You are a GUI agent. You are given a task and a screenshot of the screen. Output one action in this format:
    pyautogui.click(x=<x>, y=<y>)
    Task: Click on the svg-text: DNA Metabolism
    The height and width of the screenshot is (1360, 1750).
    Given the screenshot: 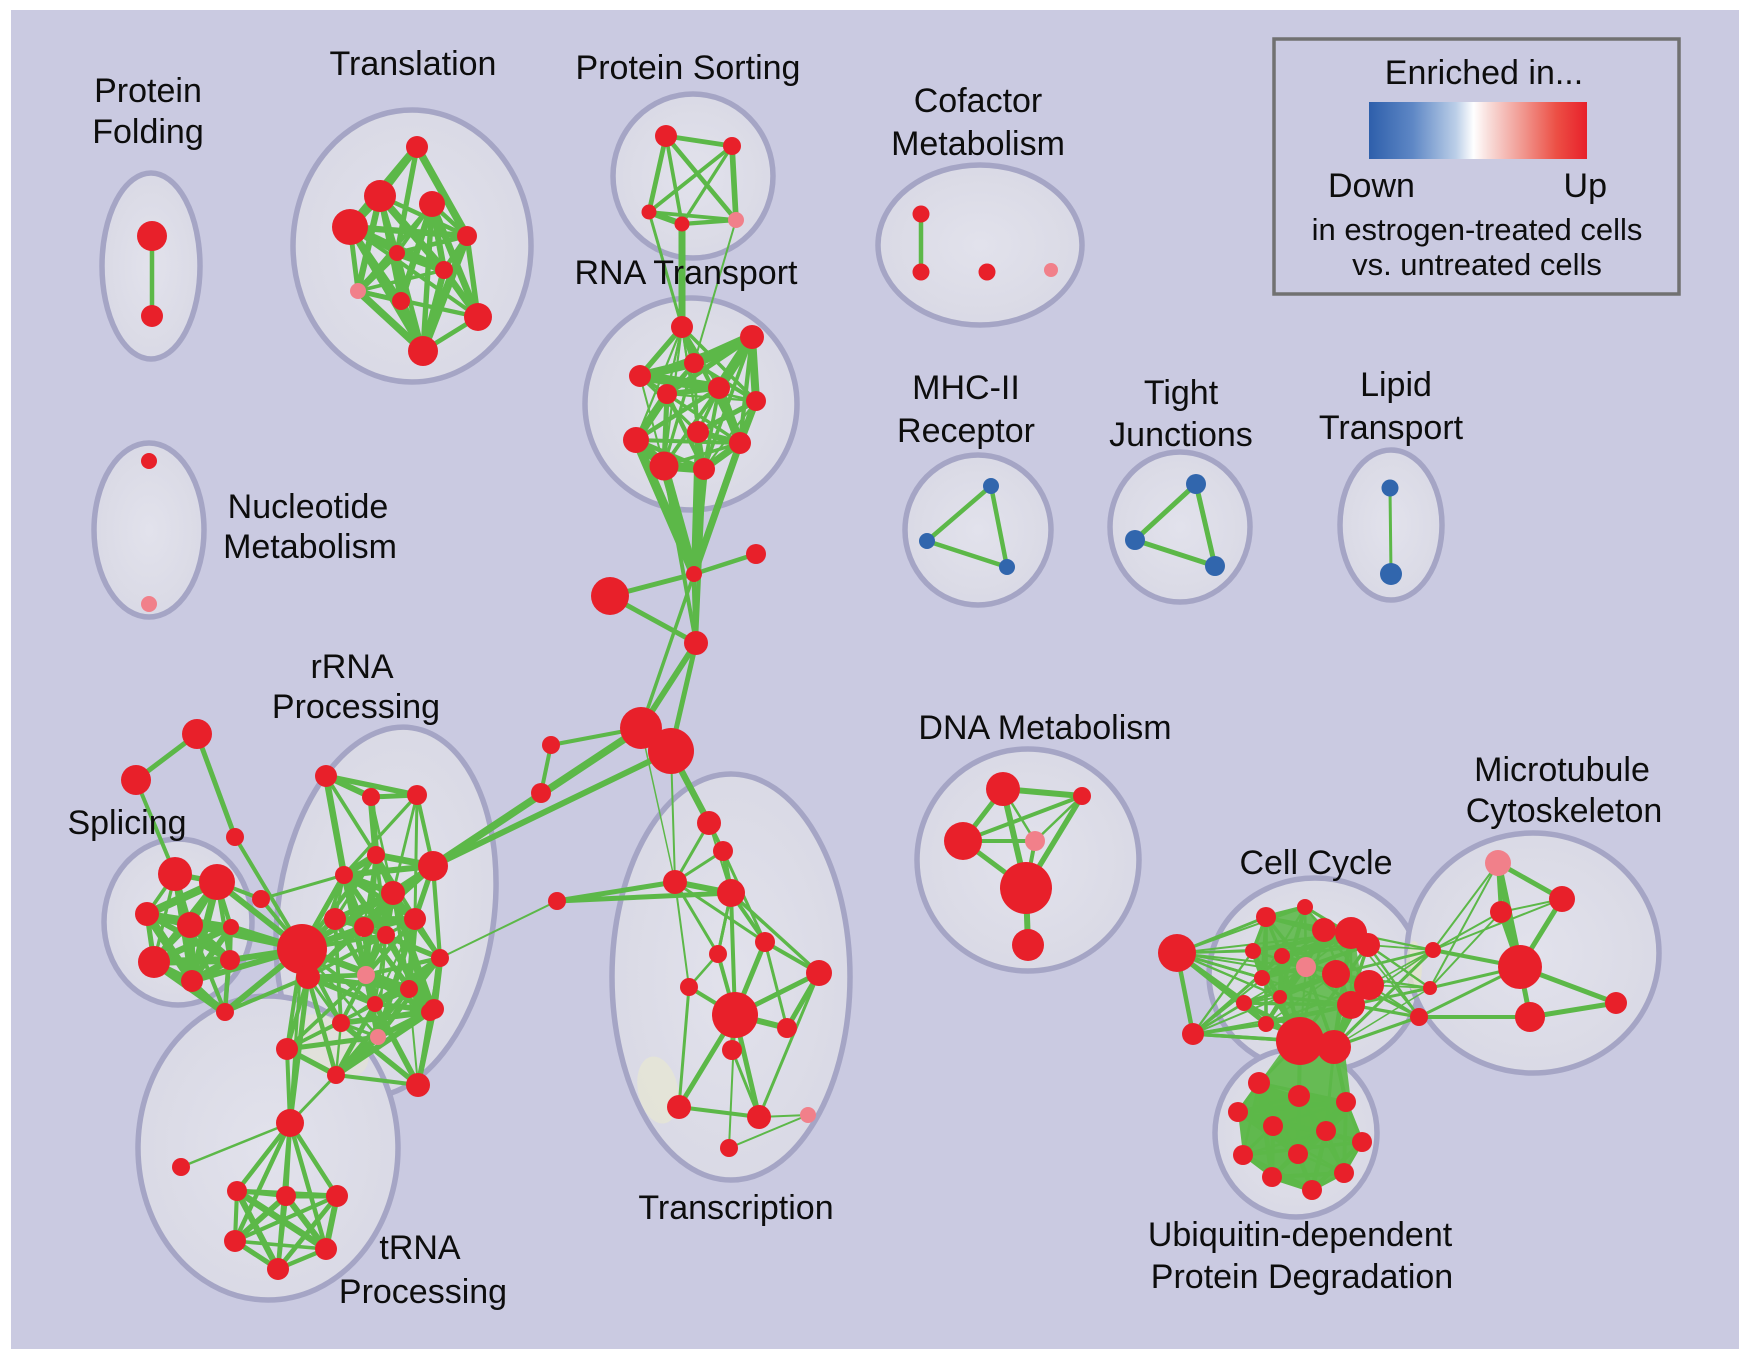 What is the action you would take?
    pyautogui.click(x=1044, y=728)
    